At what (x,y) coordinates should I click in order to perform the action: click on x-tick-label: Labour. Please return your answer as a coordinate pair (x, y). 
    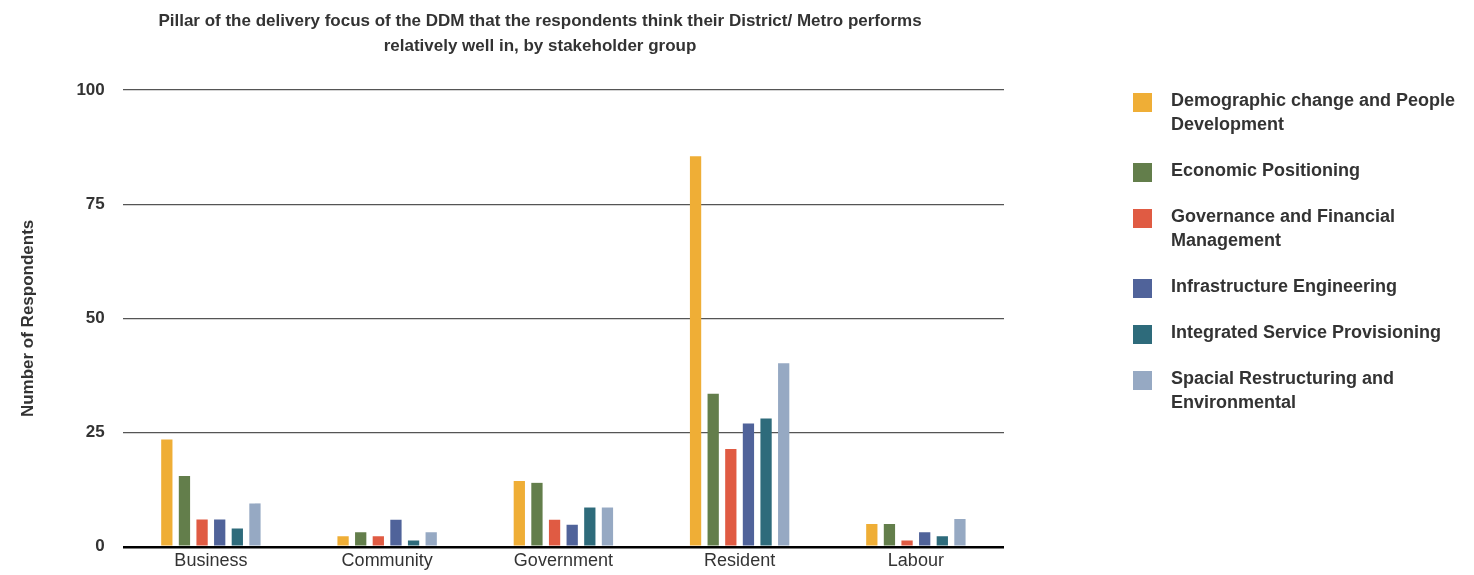
    Looking at the image, I should click on (915, 559).